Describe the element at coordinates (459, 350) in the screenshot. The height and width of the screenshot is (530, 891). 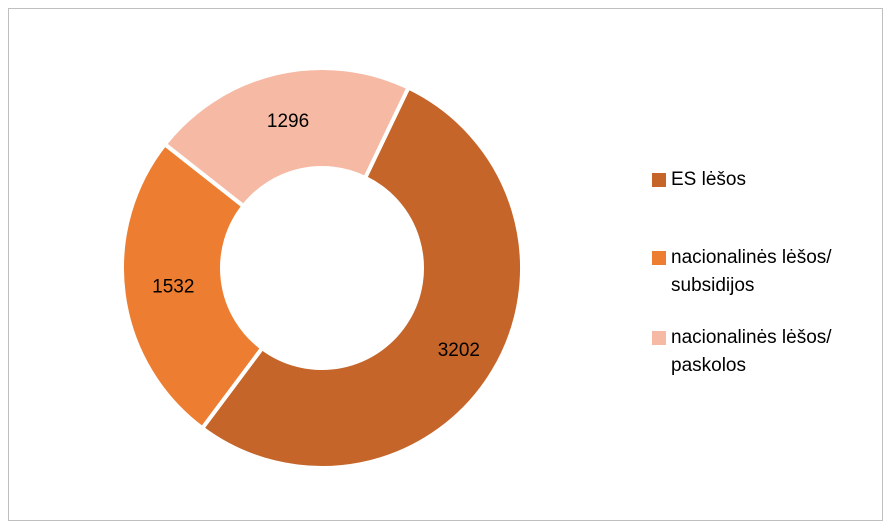
I see `data-label: 3202` at that location.